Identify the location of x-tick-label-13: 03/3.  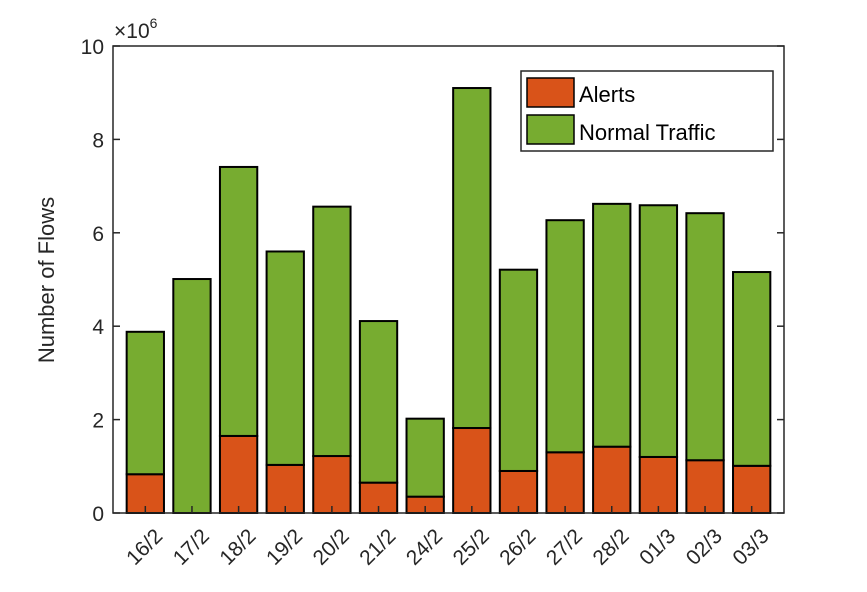
(750, 547).